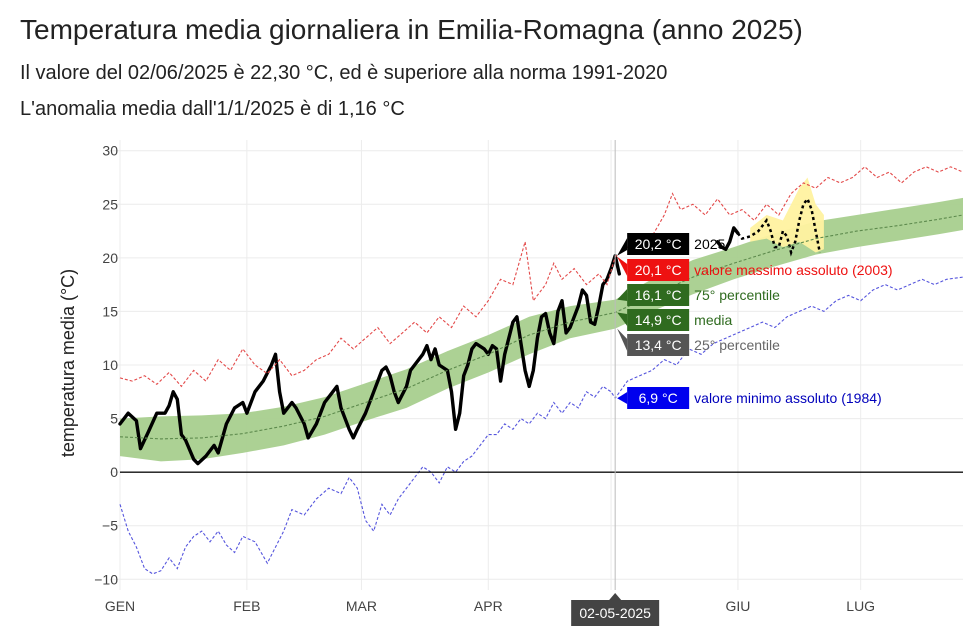 The width and height of the screenshot is (965, 635). What do you see at coordinates (709, 244) in the screenshot?
I see `hover-series-name: 2025` at bounding box center [709, 244].